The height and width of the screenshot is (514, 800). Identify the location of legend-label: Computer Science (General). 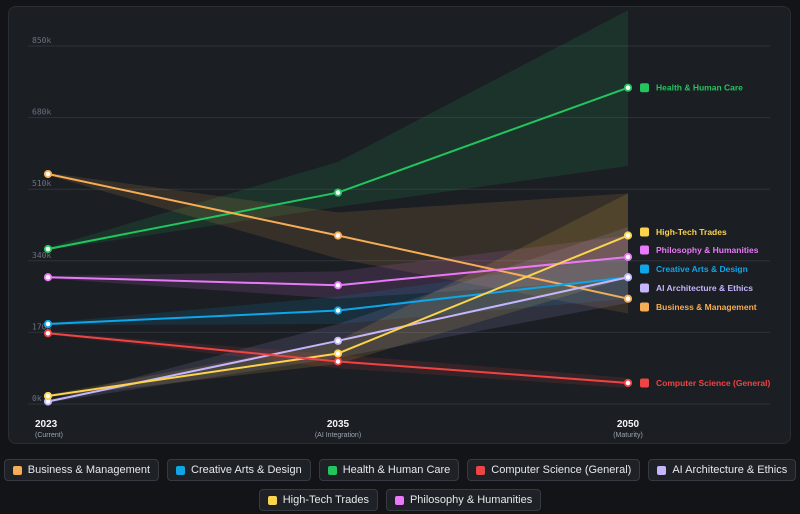
(561, 470).